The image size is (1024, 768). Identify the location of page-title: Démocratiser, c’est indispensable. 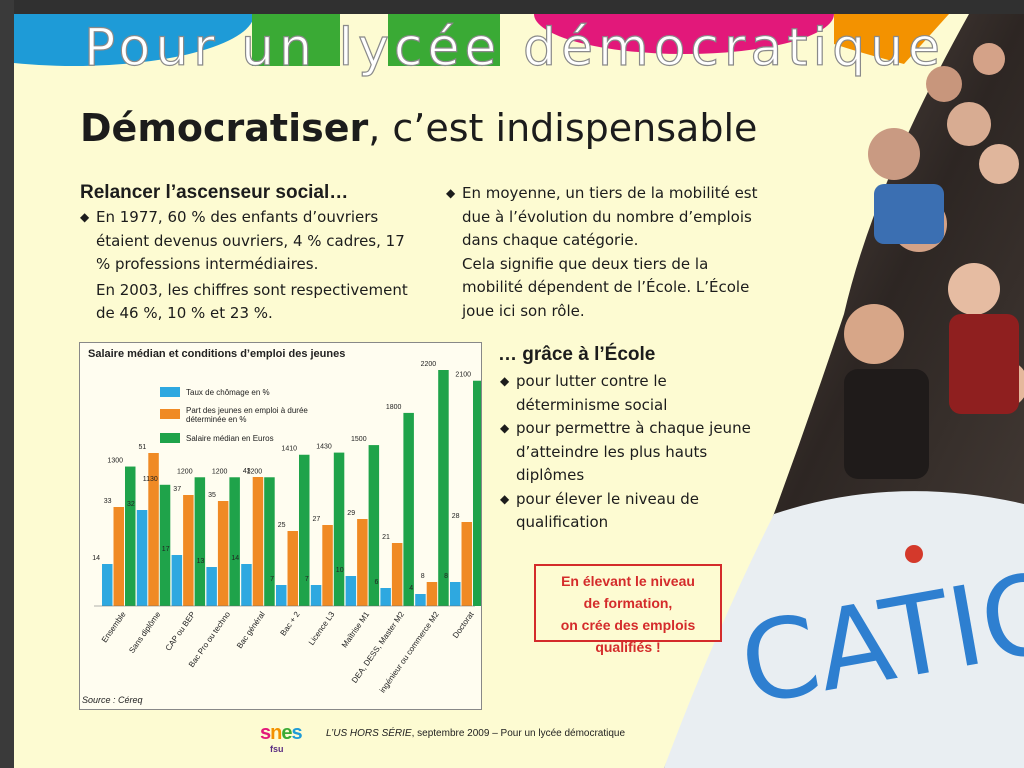
(418, 128).